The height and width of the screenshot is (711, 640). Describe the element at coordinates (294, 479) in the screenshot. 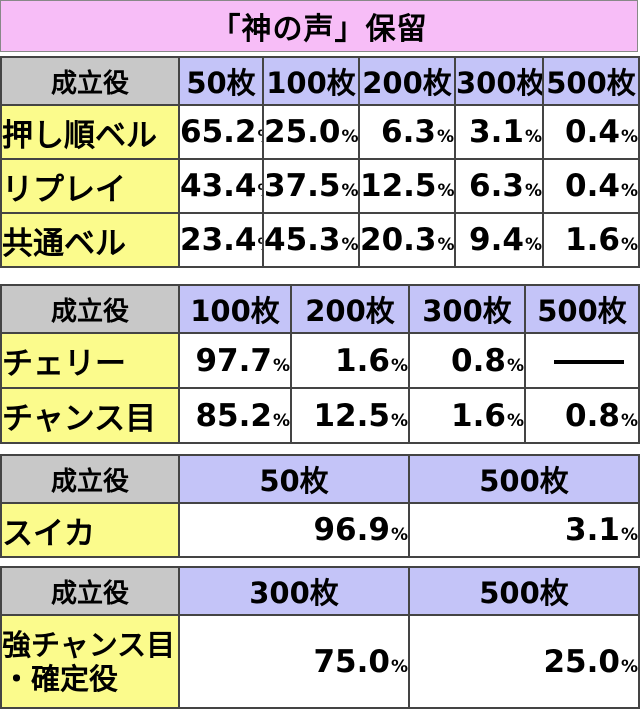

I see `column-header: 50枚` at that location.